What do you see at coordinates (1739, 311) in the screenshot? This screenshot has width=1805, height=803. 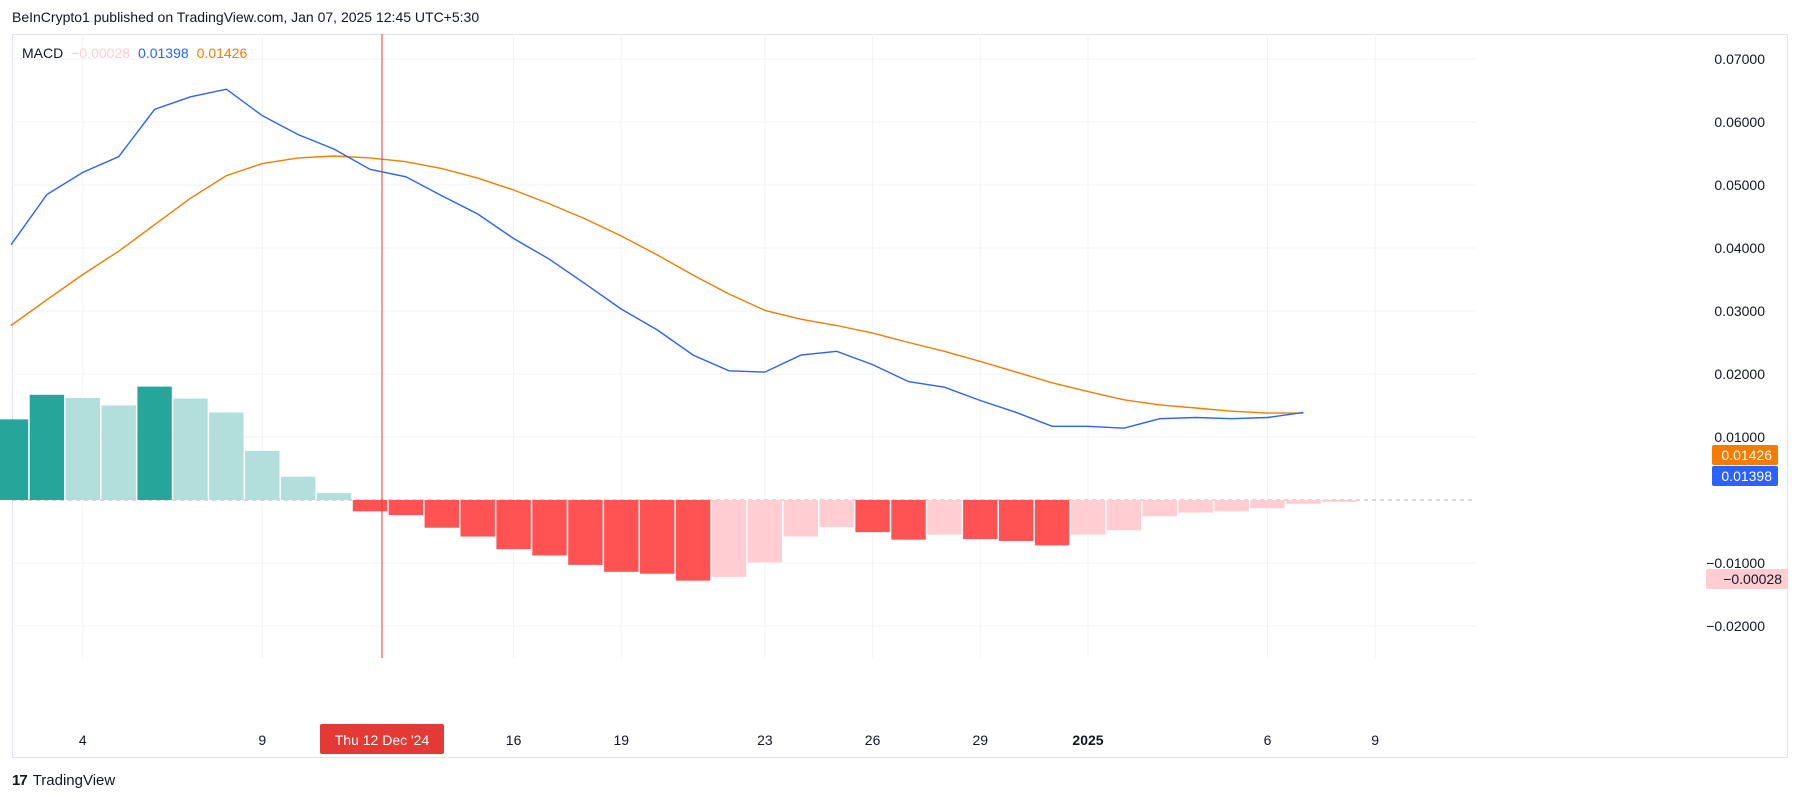 I see `y-tick-label: 0.03000` at bounding box center [1739, 311].